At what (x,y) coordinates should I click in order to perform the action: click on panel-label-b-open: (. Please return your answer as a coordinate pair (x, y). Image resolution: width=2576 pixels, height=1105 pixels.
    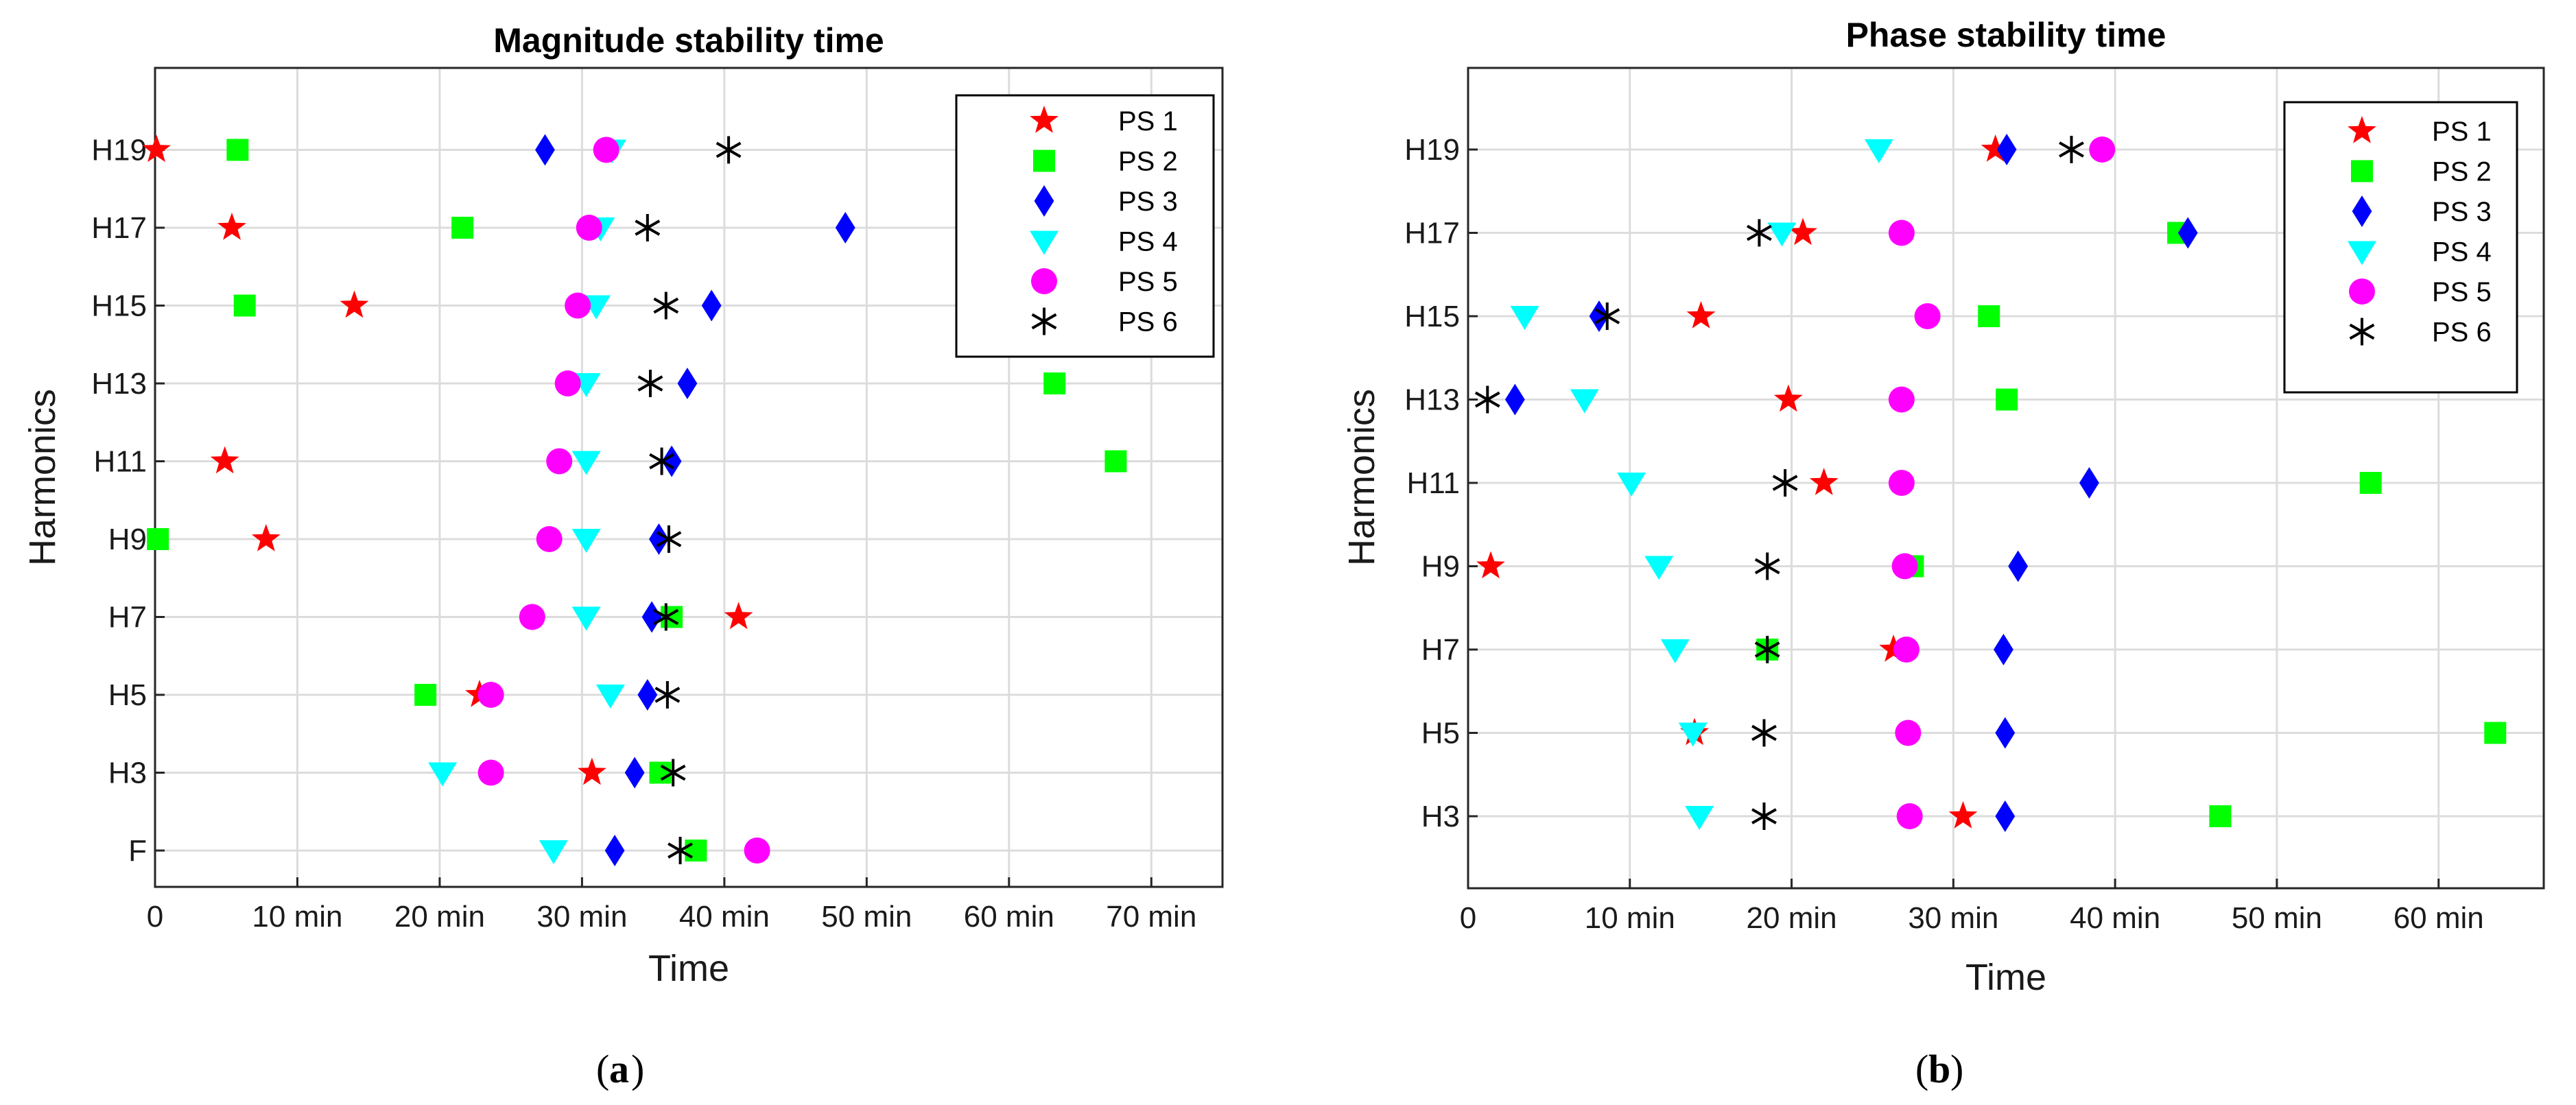
    Looking at the image, I should click on (1921, 1069).